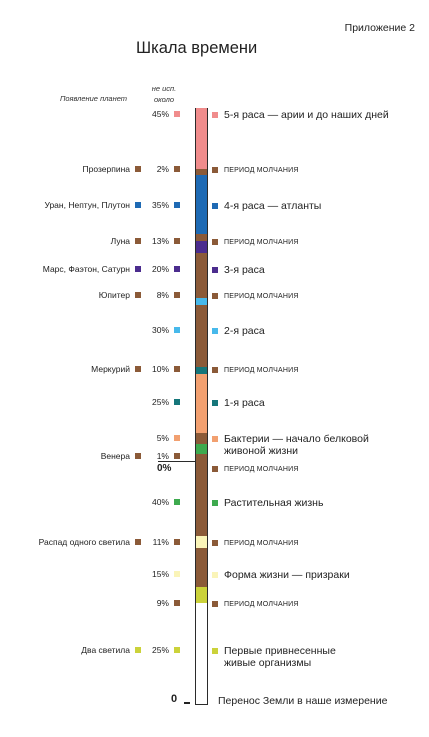  What do you see at coordinates (261, 469) in the screenshot?
I see `era-label-text: ПЕРИОД МОЛЧАНИЯ` at bounding box center [261, 469].